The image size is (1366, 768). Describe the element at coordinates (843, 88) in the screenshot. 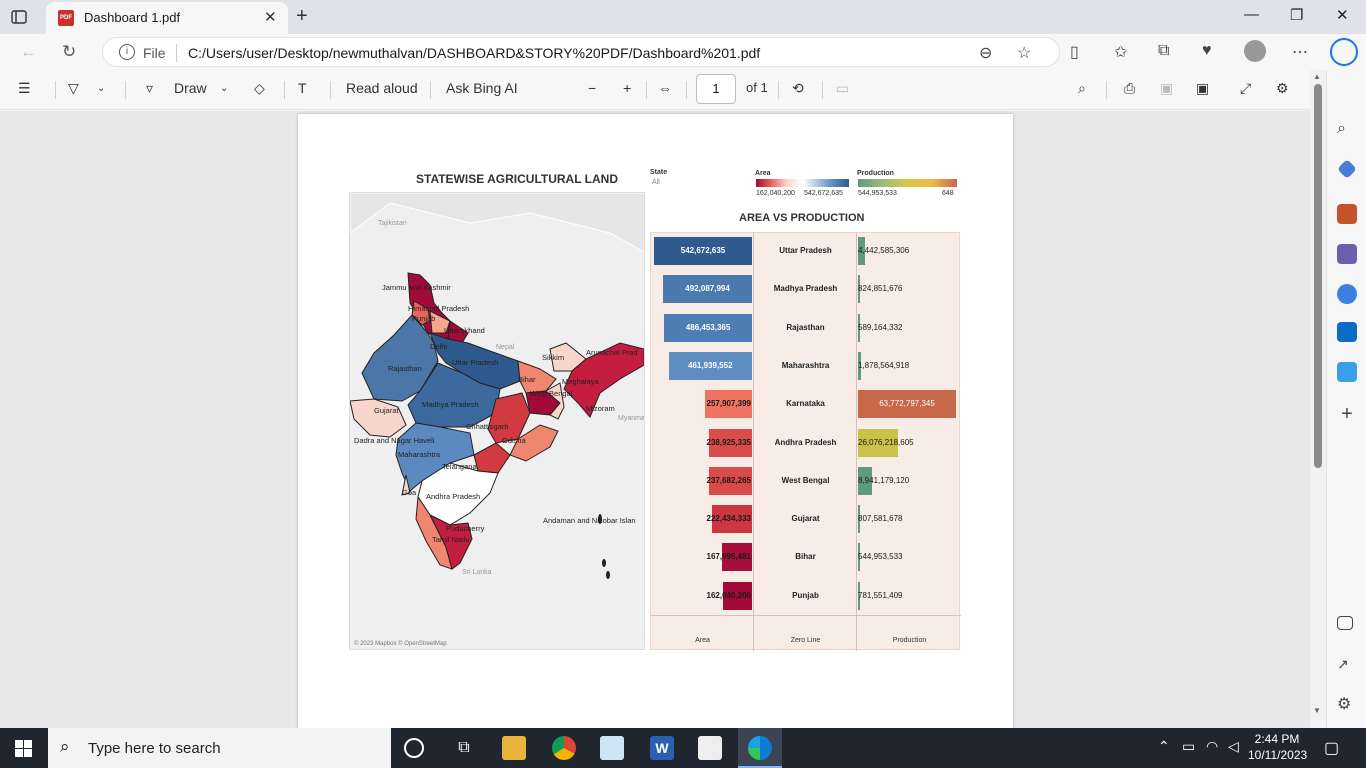

I see `page-view-icon: ▭` at that location.